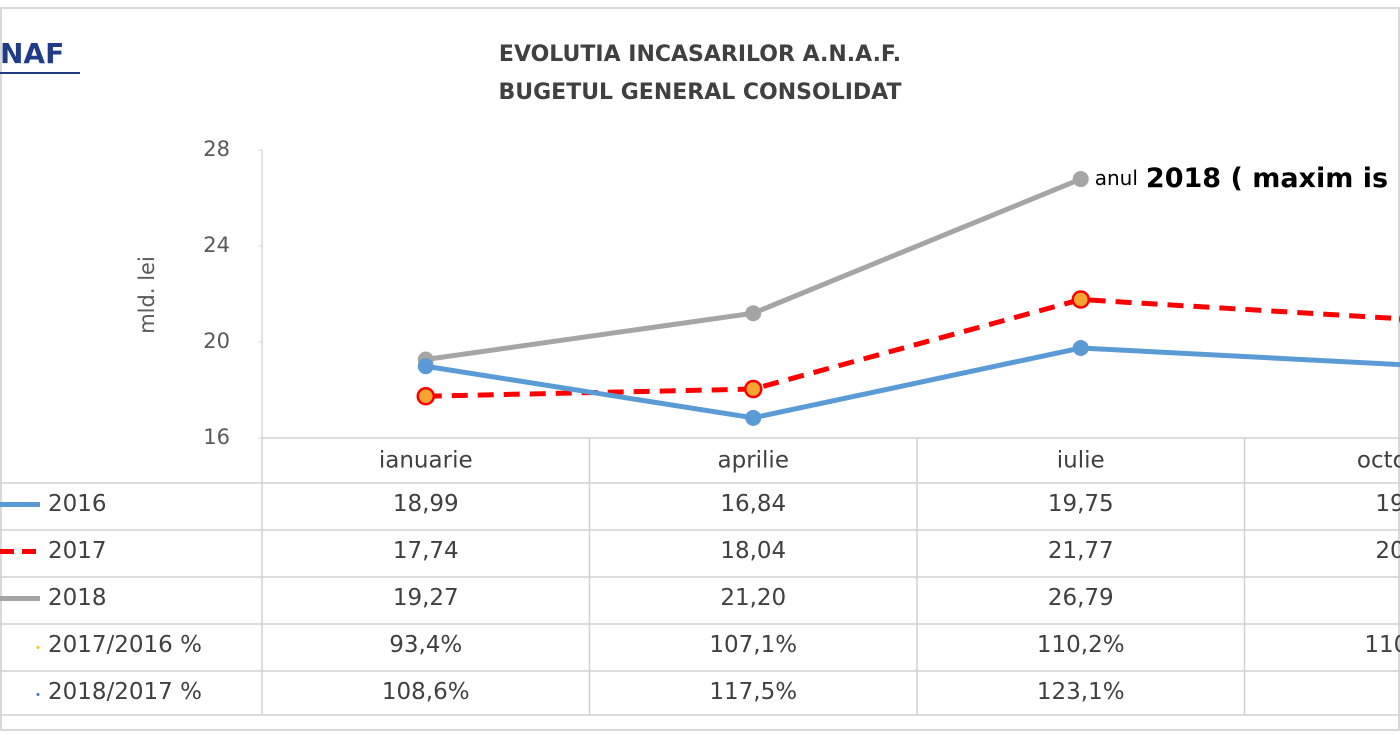 This screenshot has width=1400, height=735. I want to click on table-cell: 26,79, so click(1081, 598).